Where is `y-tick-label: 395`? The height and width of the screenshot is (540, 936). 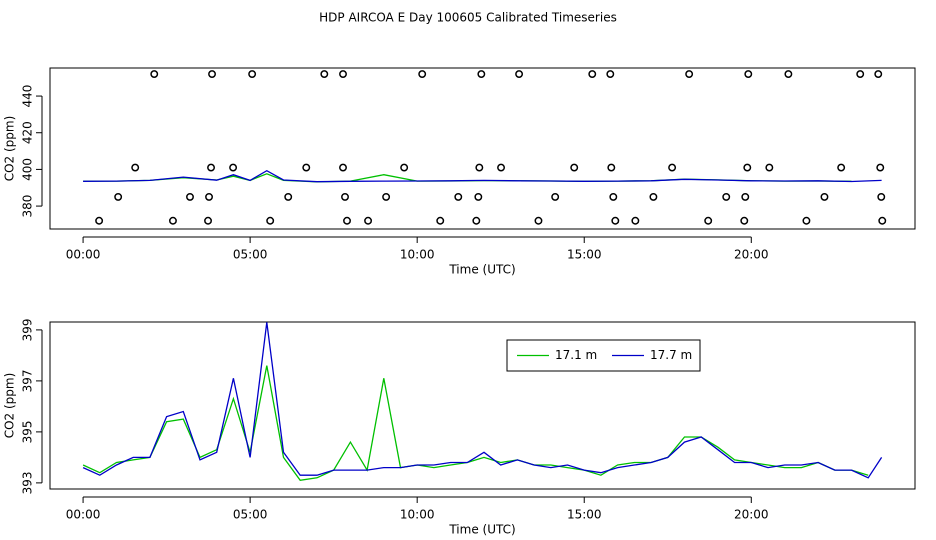 y-tick-label: 395 is located at coordinates (28, 431).